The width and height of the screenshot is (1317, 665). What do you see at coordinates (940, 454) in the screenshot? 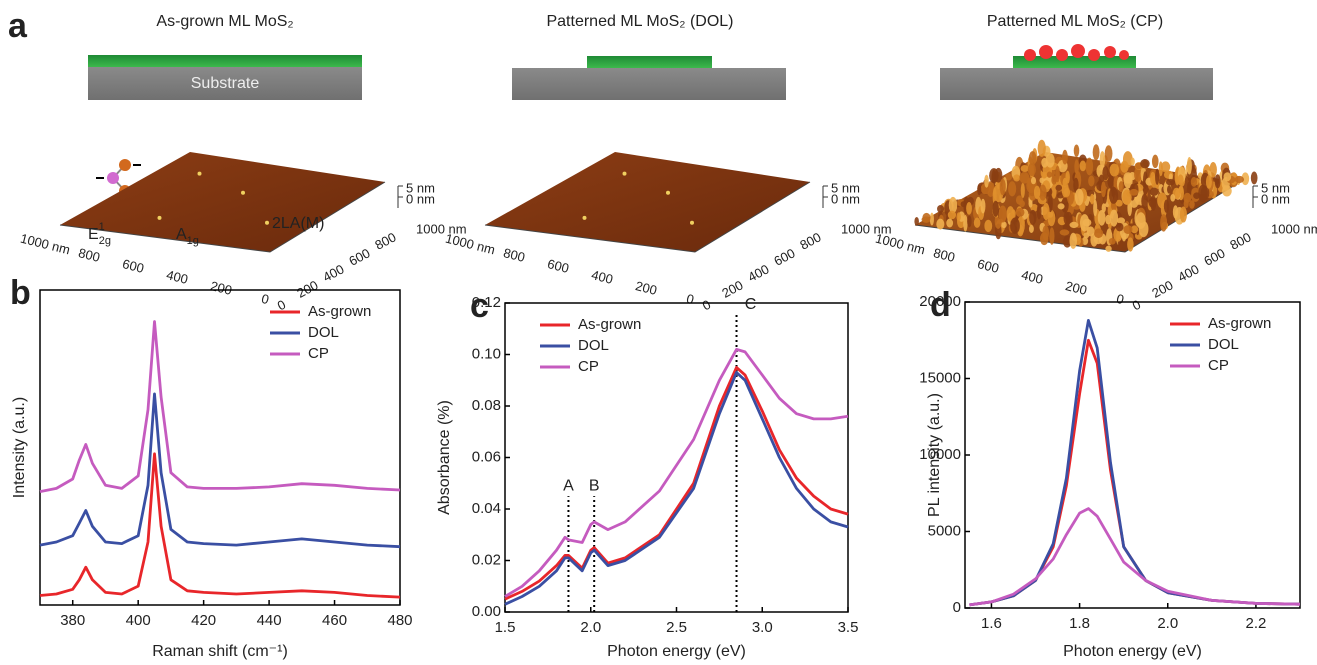
I see `y-tick-label: 10000` at bounding box center [940, 454].